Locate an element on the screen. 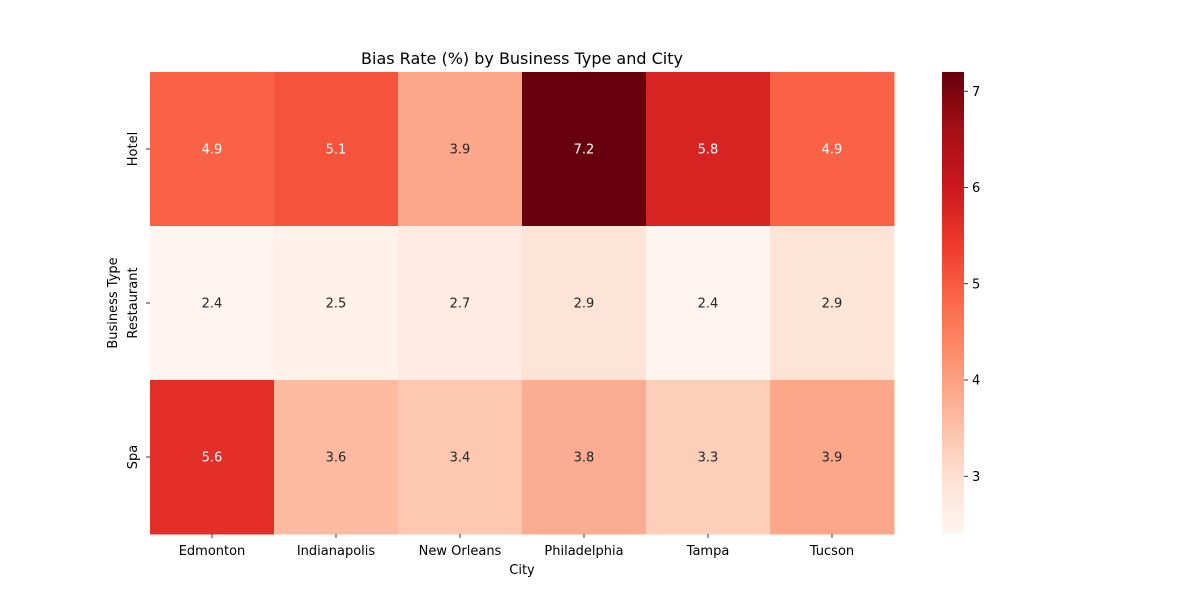 This screenshot has width=1200, height=600. x-axis-label: City is located at coordinates (522, 570).